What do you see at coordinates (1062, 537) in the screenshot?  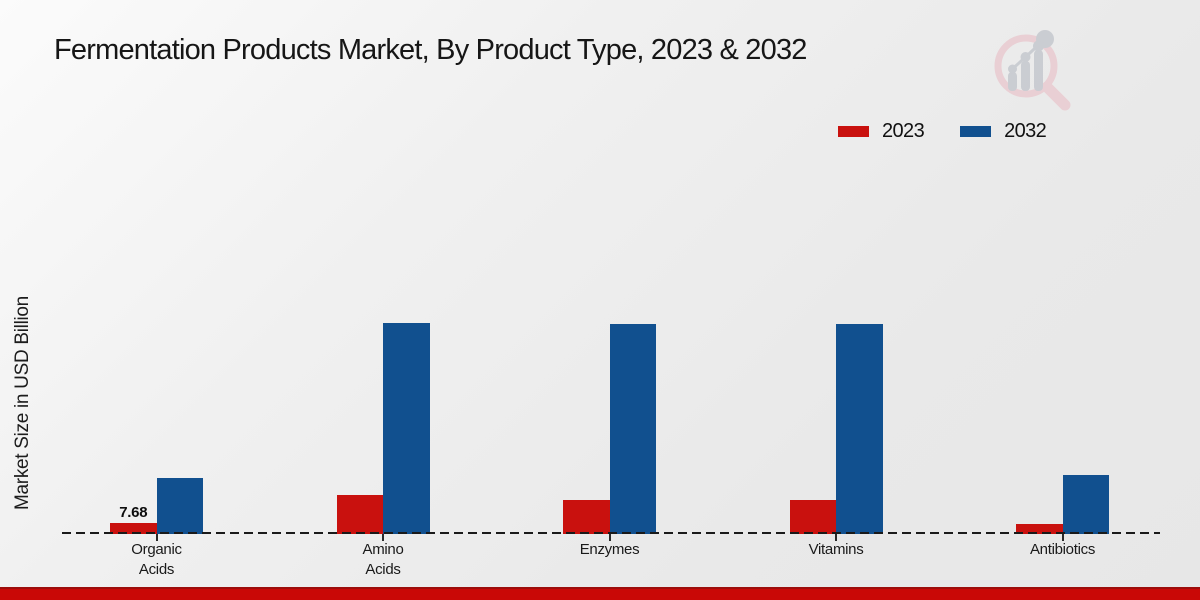 I see `x-axis-tick-antibiotics` at bounding box center [1062, 537].